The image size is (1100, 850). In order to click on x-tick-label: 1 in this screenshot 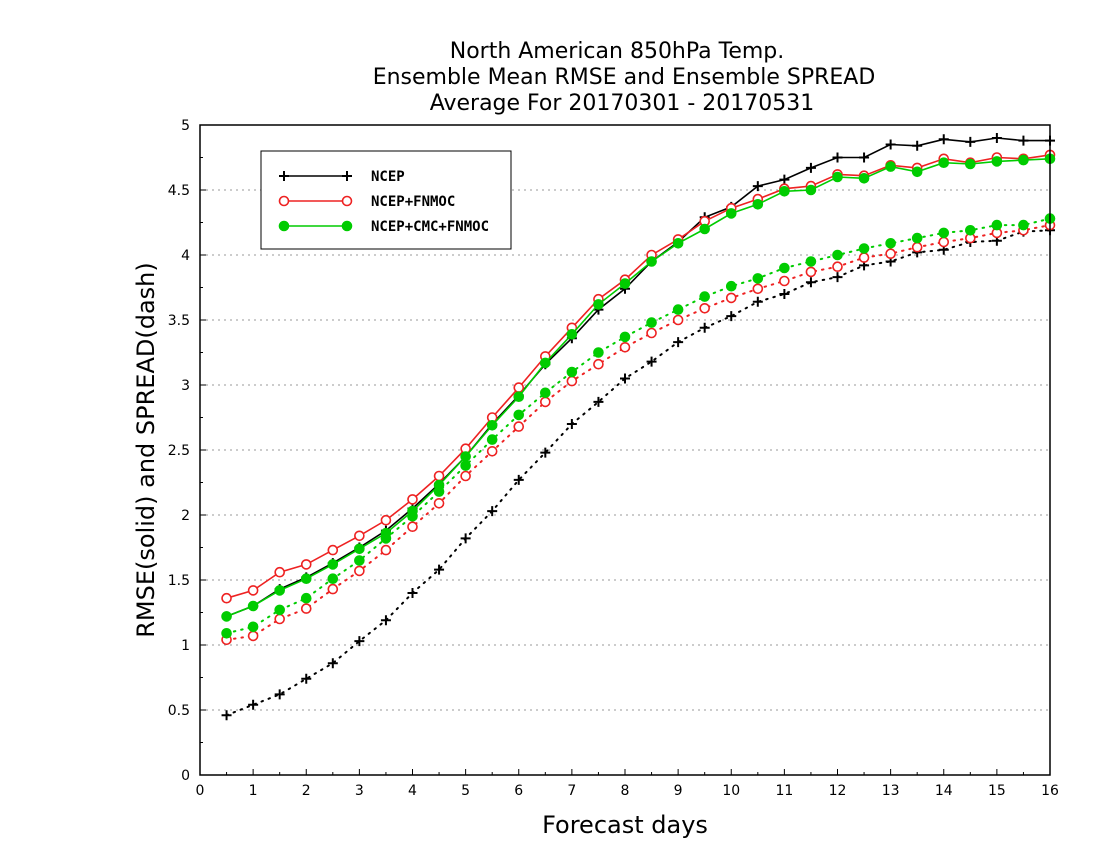, I will do `click(253, 791)`.